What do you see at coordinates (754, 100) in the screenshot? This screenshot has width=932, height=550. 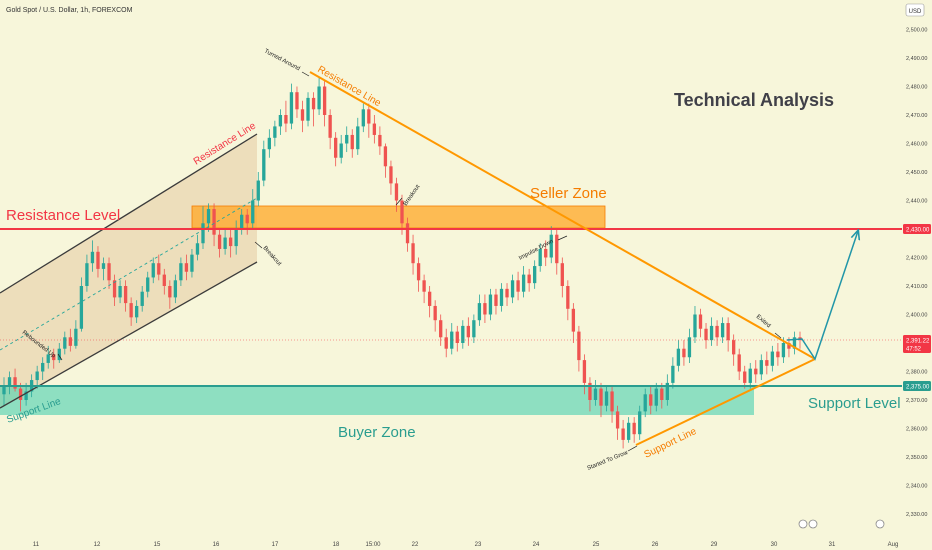 I see `chart-title: Technical Analysis` at bounding box center [754, 100].